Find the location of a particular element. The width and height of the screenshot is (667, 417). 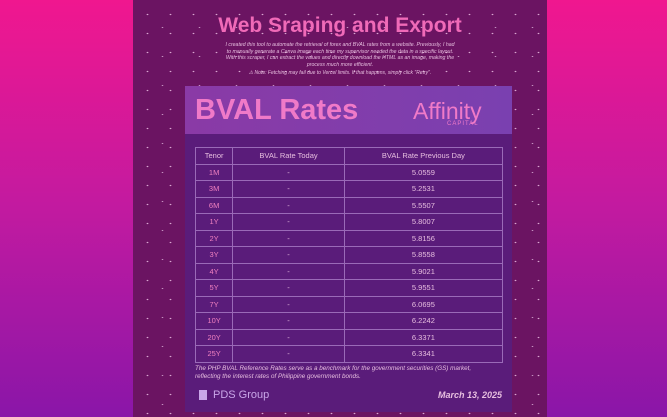

table-cell: 5Y is located at coordinates (214, 288).